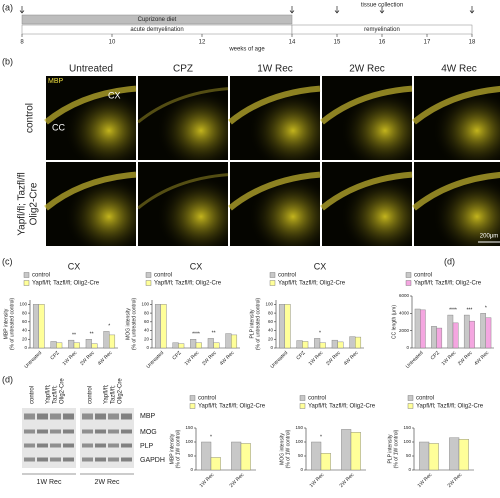 The image size is (500, 498). What do you see at coordinates (275, 69) in the screenshot?
I see `column-header: 1W Rec` at bounding box center [275, 69].